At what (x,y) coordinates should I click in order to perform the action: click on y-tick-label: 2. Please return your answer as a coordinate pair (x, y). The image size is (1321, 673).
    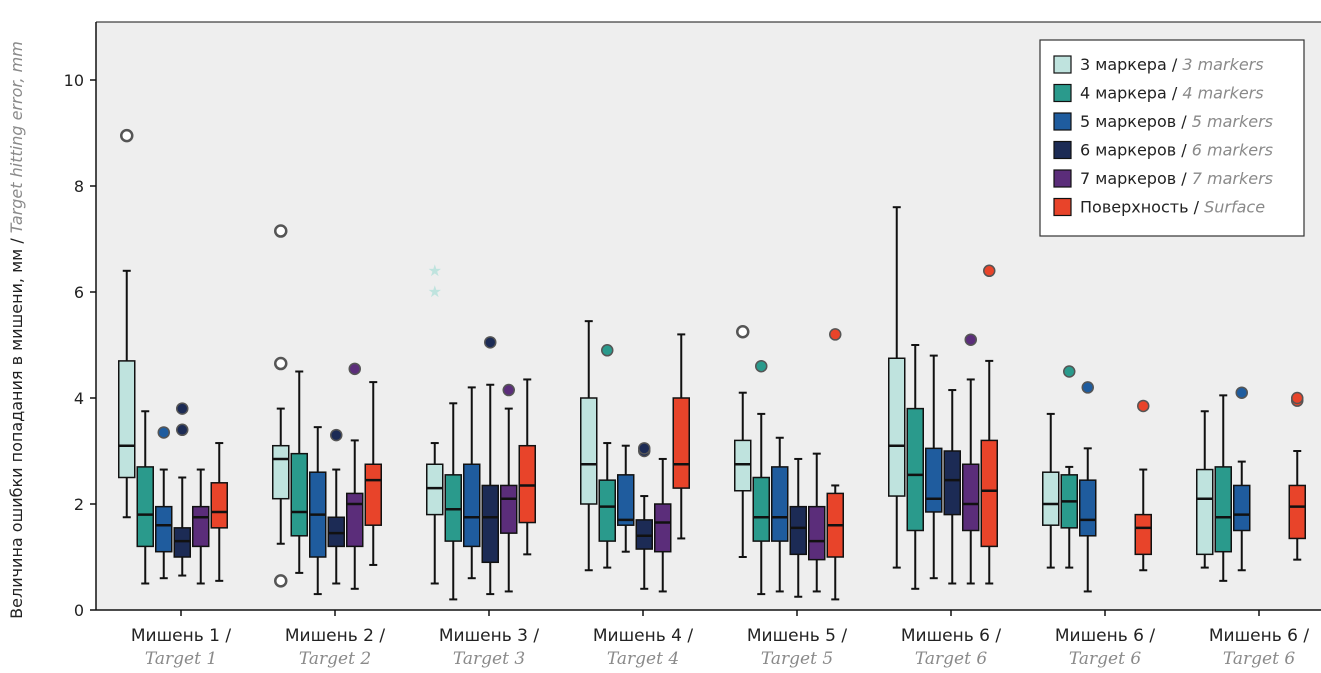
    Looking at the image, I should click on (79, 504).